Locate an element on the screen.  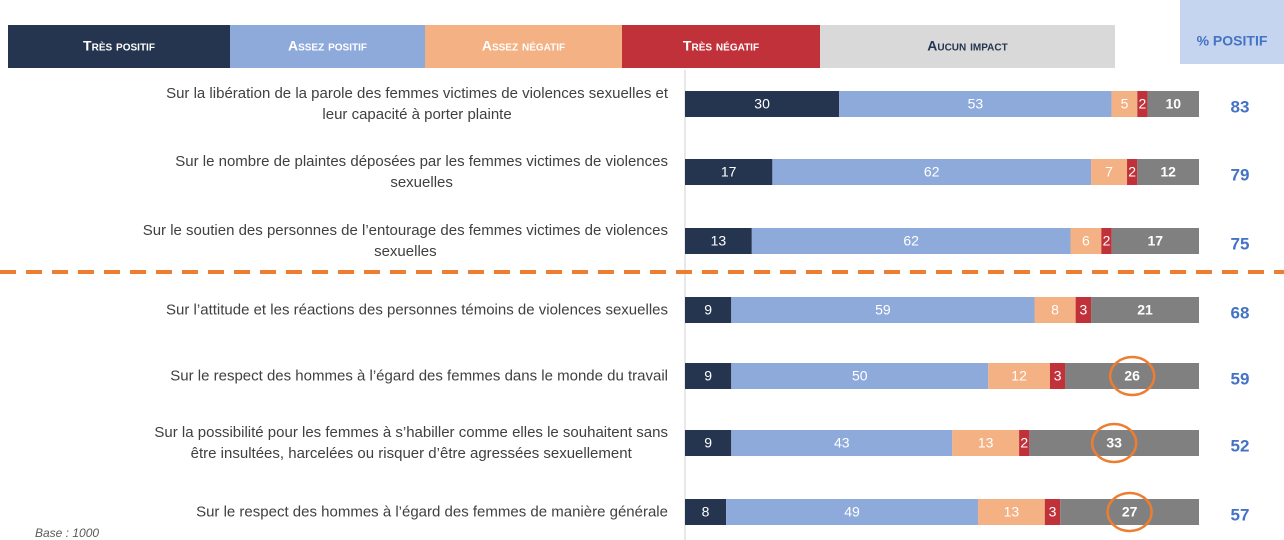
value-label: 53 is located at coordinates (976, 104).